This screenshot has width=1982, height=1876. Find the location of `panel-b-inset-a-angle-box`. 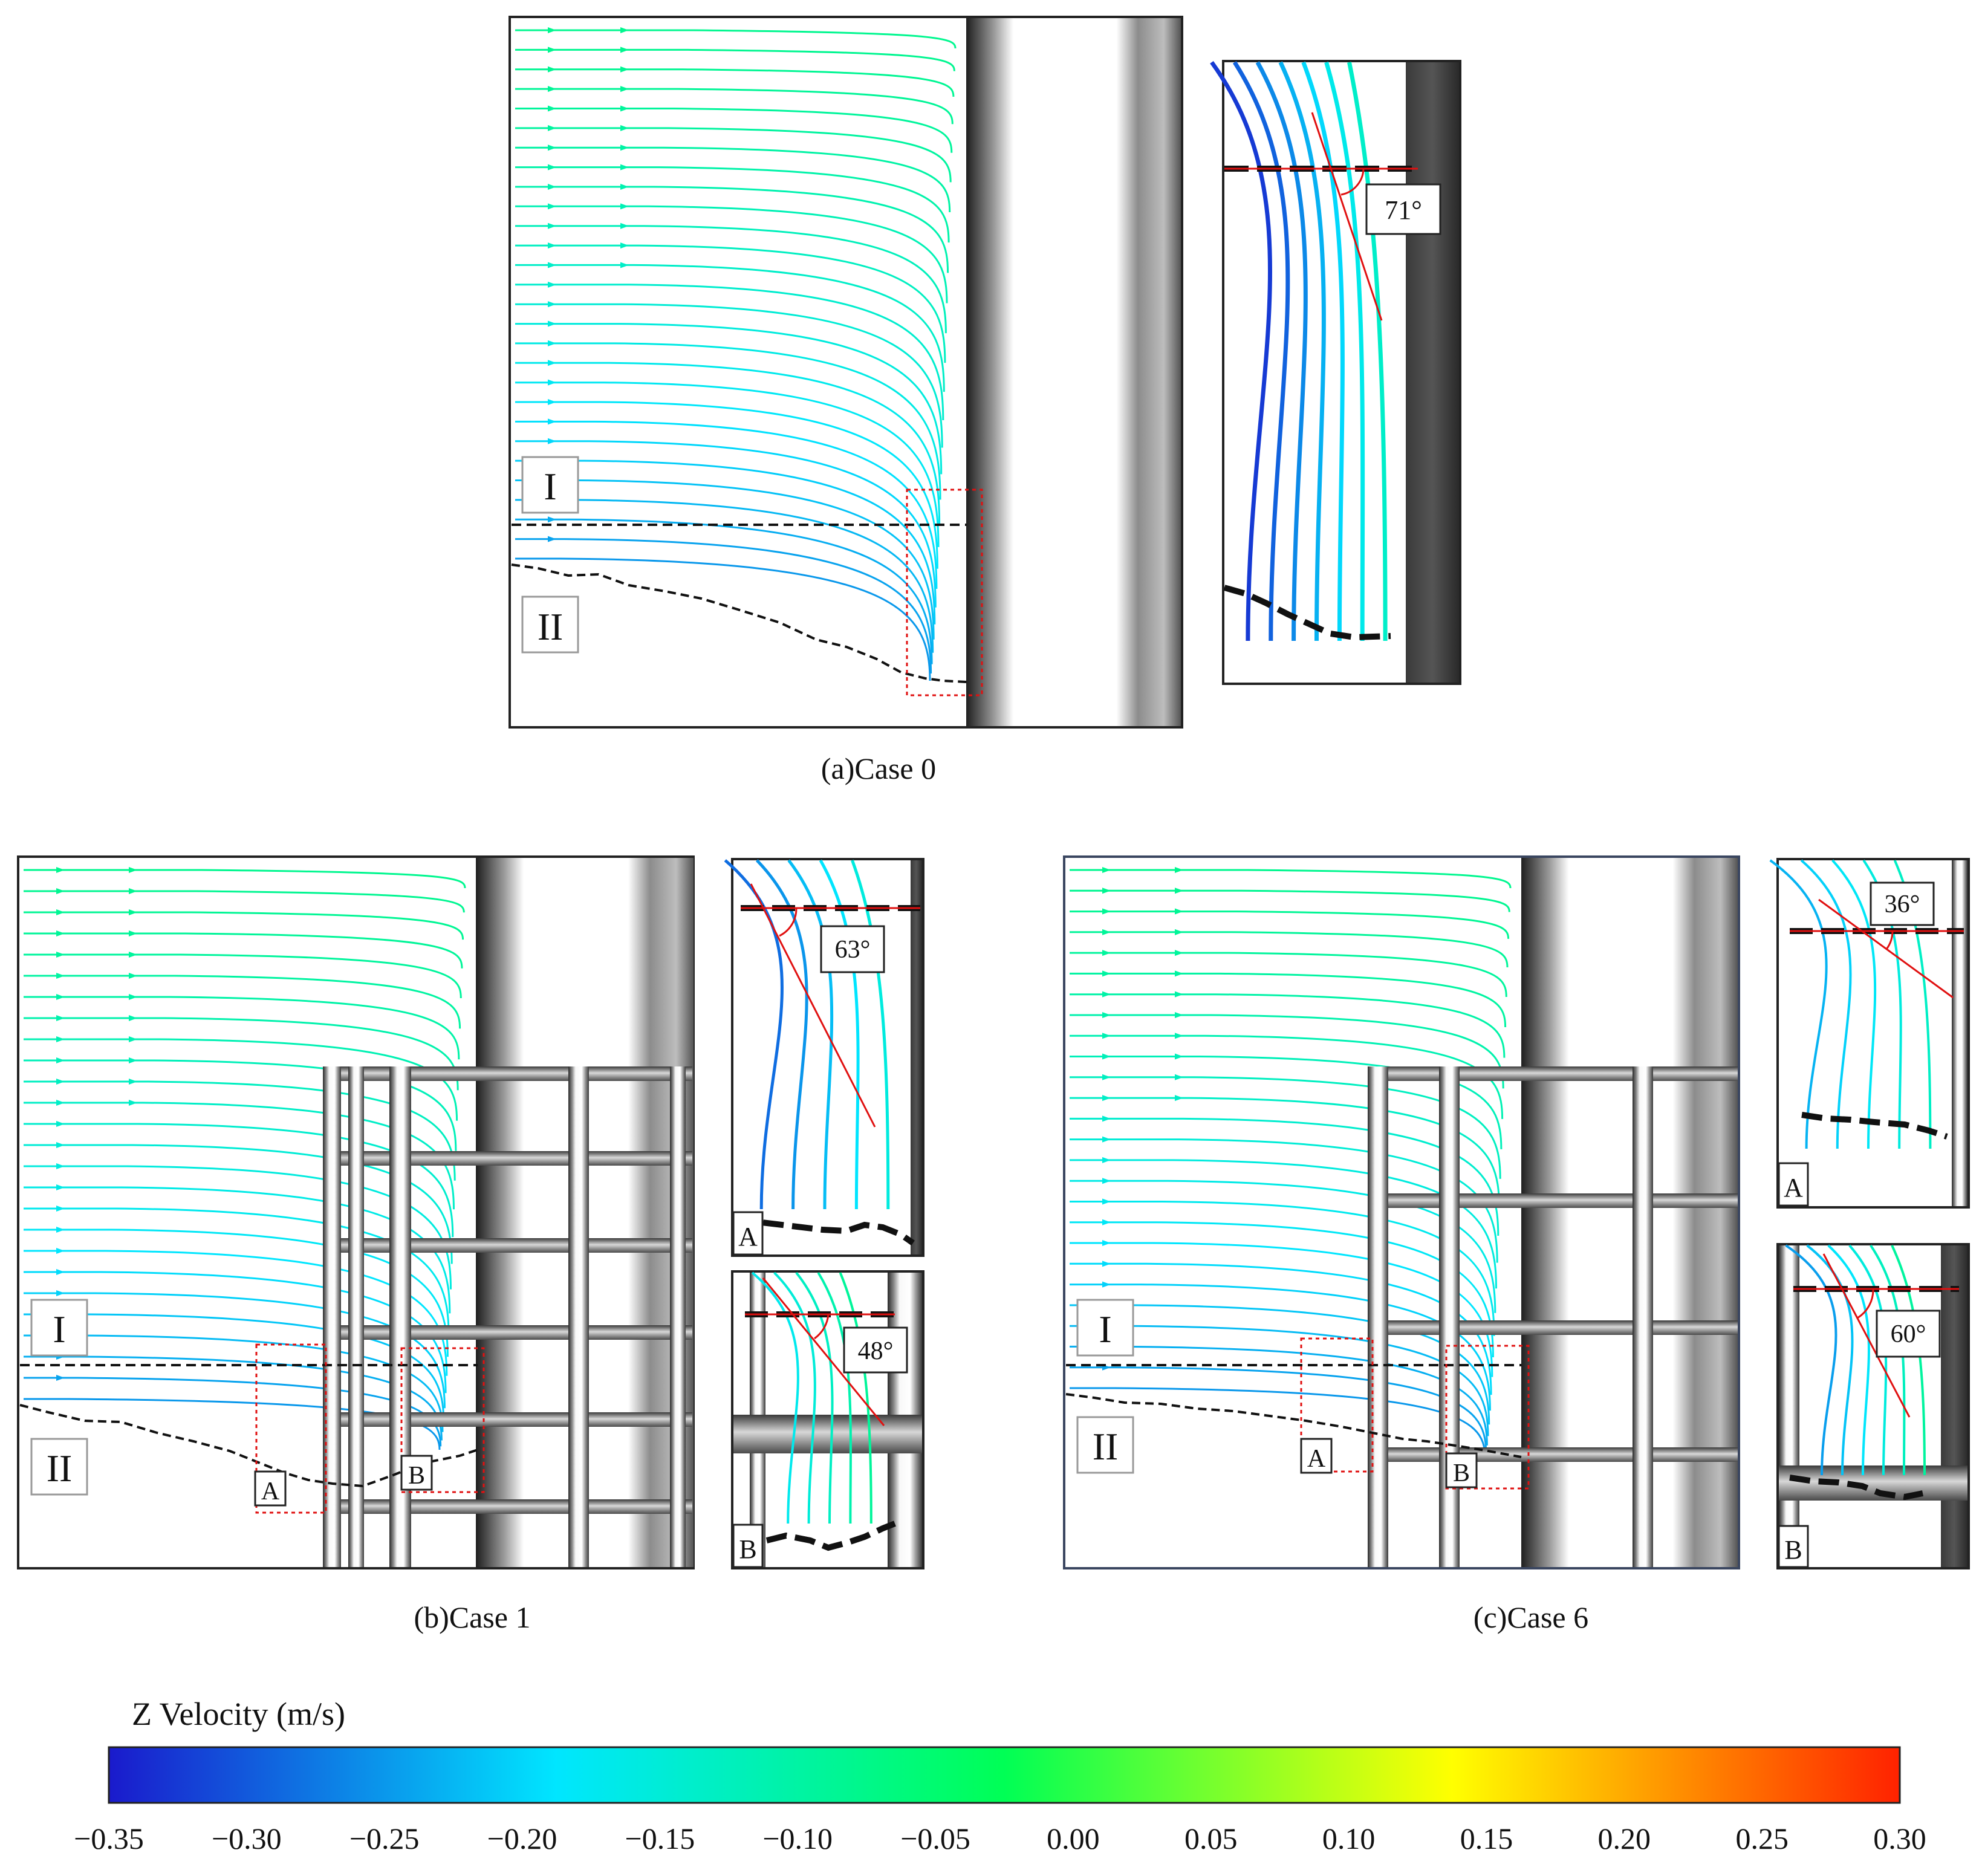

panel-b-inset-a-angle-box is located at coordinates (852, 949).